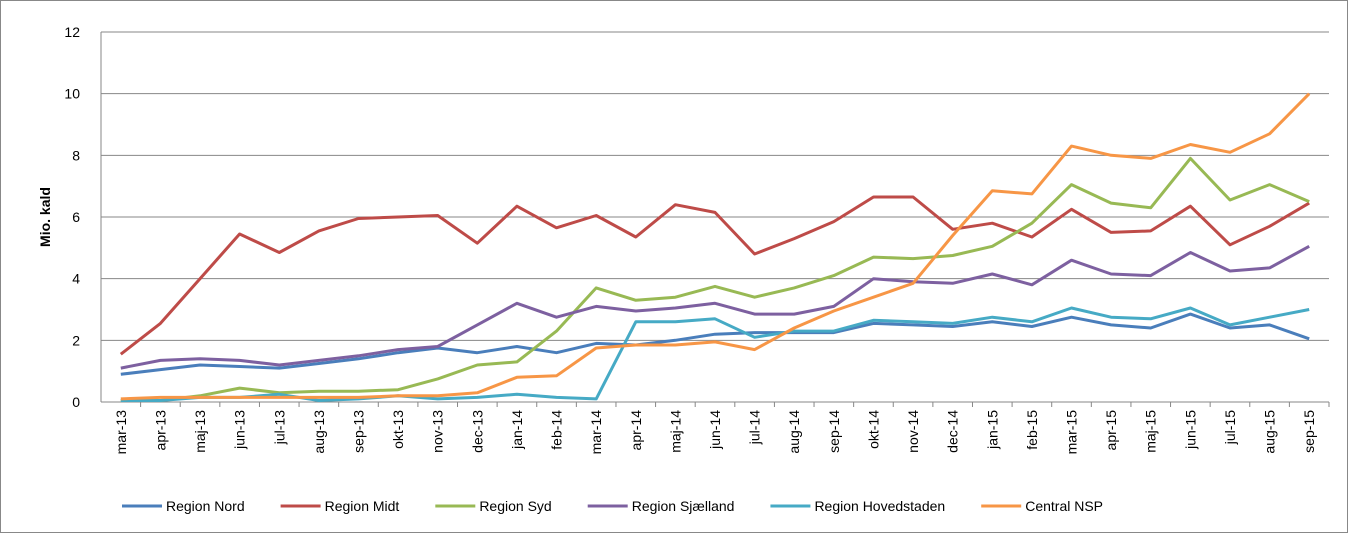 This screenshot has height=538, width=1348. What do you see at coordinates (715, 344) in the screenshot?
I see `series-line` at bounding box center [715, 344].